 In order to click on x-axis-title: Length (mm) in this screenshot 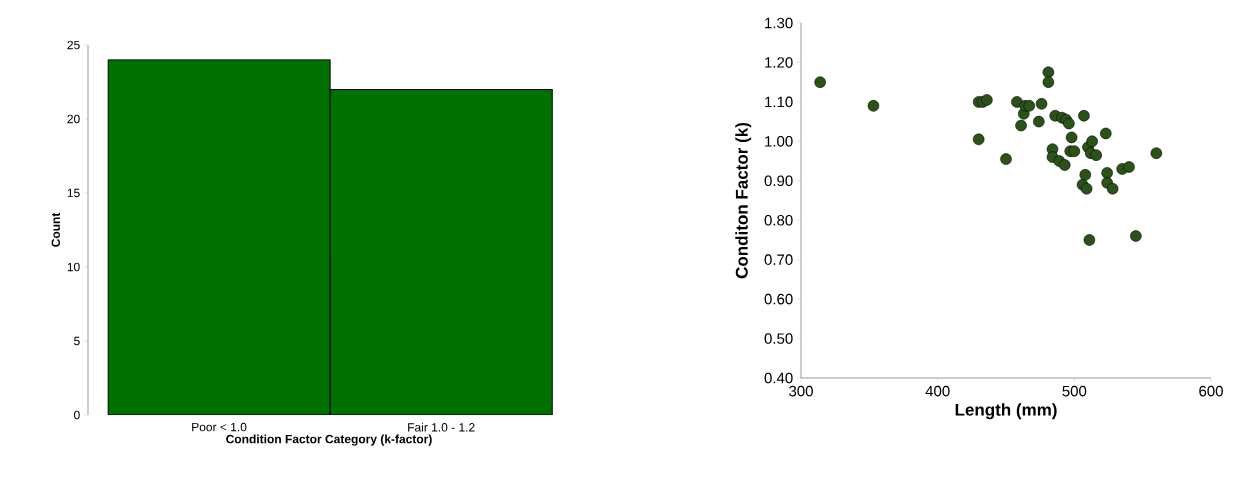, I will do `click(1006, 411)`.